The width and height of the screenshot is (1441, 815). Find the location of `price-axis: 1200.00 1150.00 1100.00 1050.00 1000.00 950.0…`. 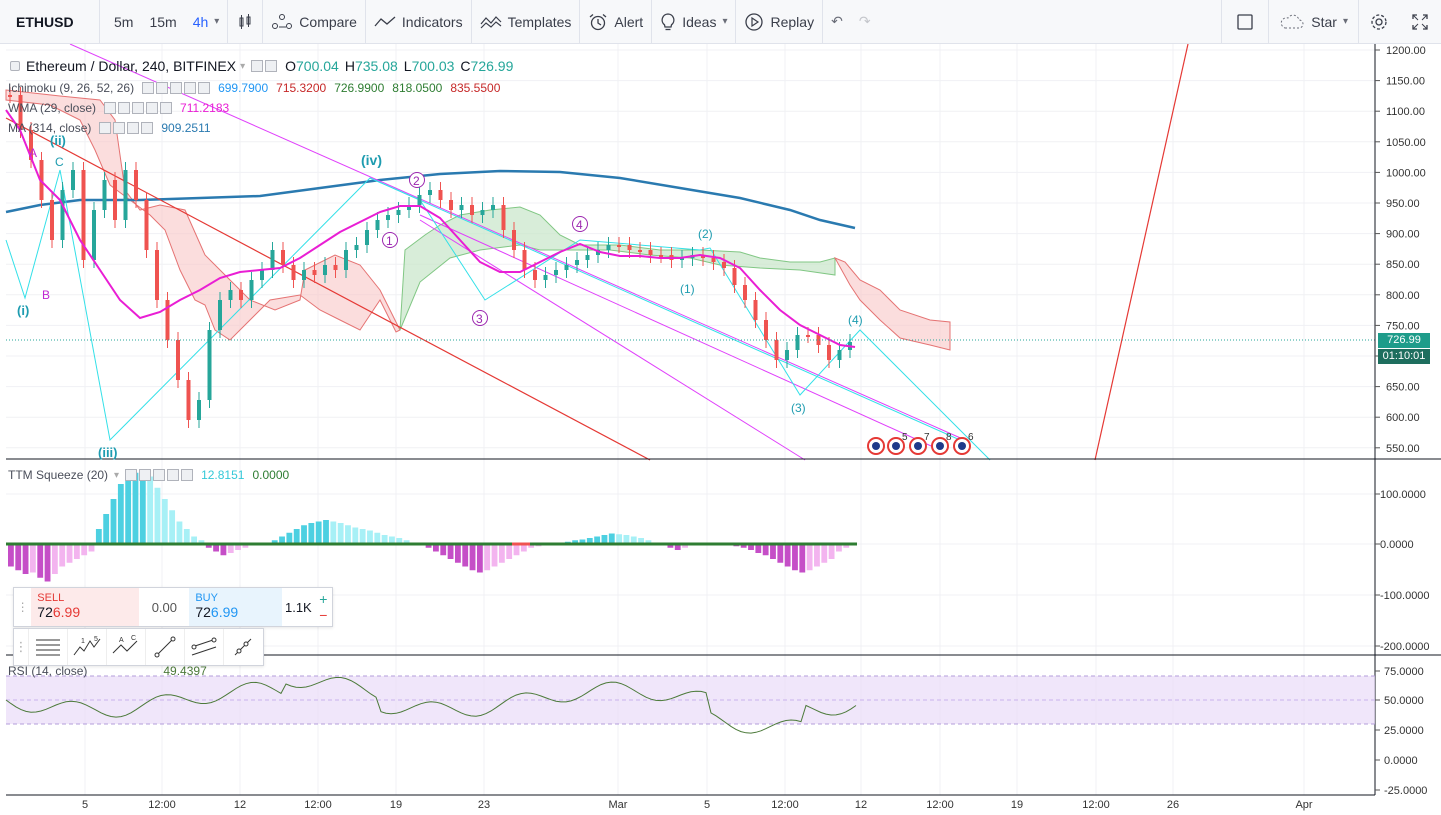

price-axis: 1200.00 1150.00 1100.00 1050.00 1000.00 950.0… is located at coordinates (1402, 421).